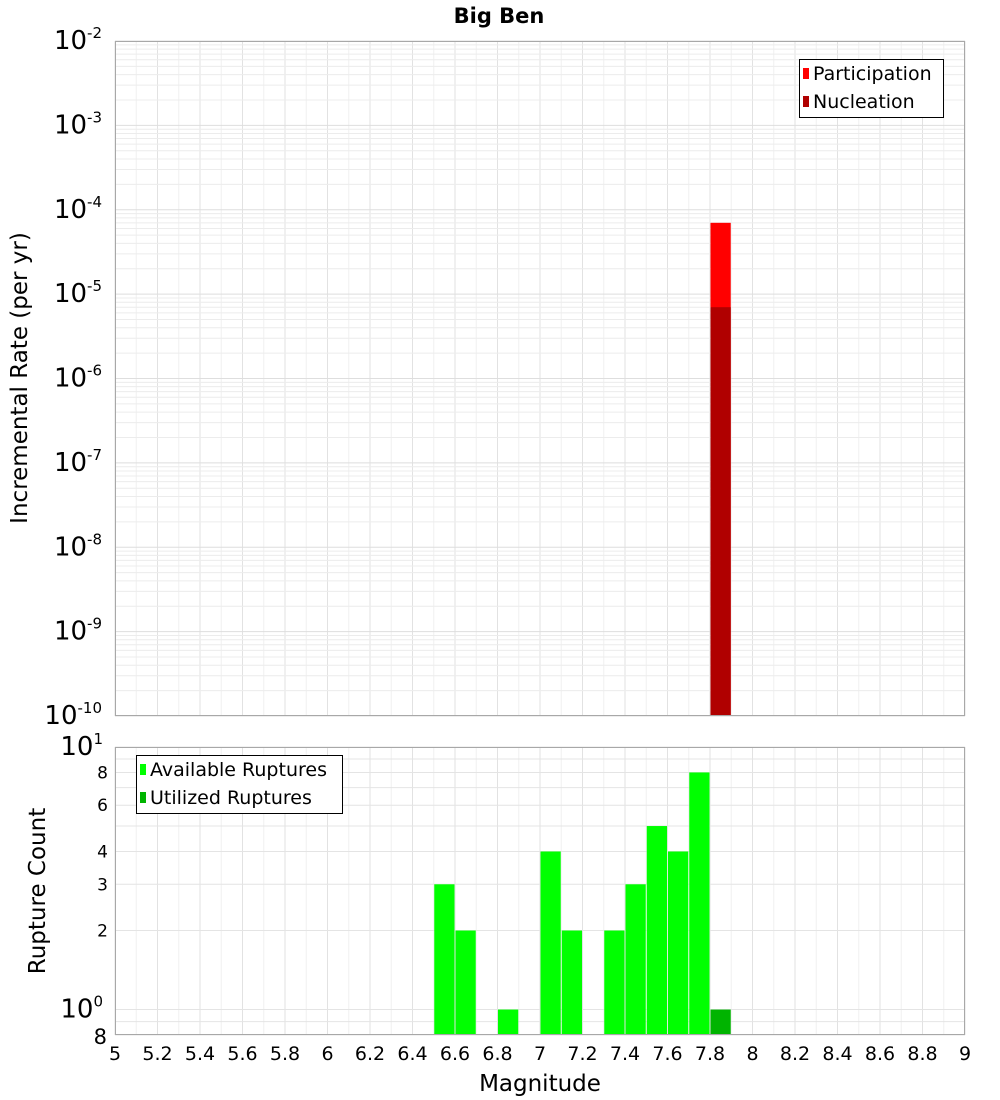 The height and width of the screenshot is (1100, 1000). I want to click on x-tick-label: 8.6, so click(880, 1054).